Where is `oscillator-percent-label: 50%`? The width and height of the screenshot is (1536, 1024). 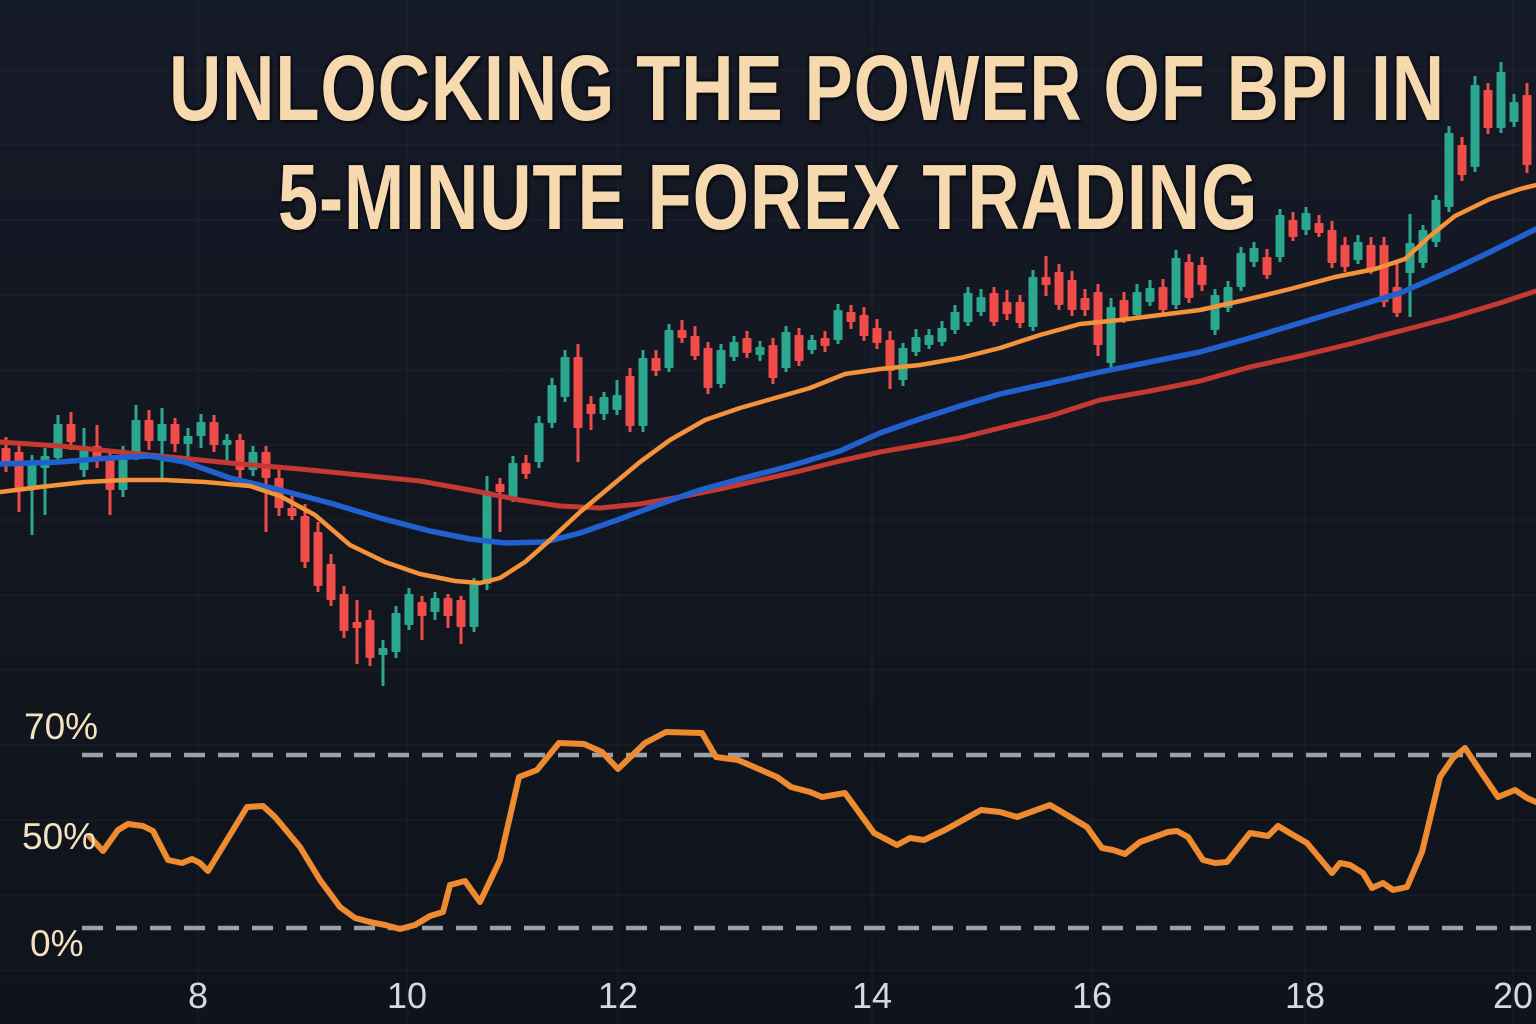 oscillator-percent-label: 50% is located at coordinates (59, 836).